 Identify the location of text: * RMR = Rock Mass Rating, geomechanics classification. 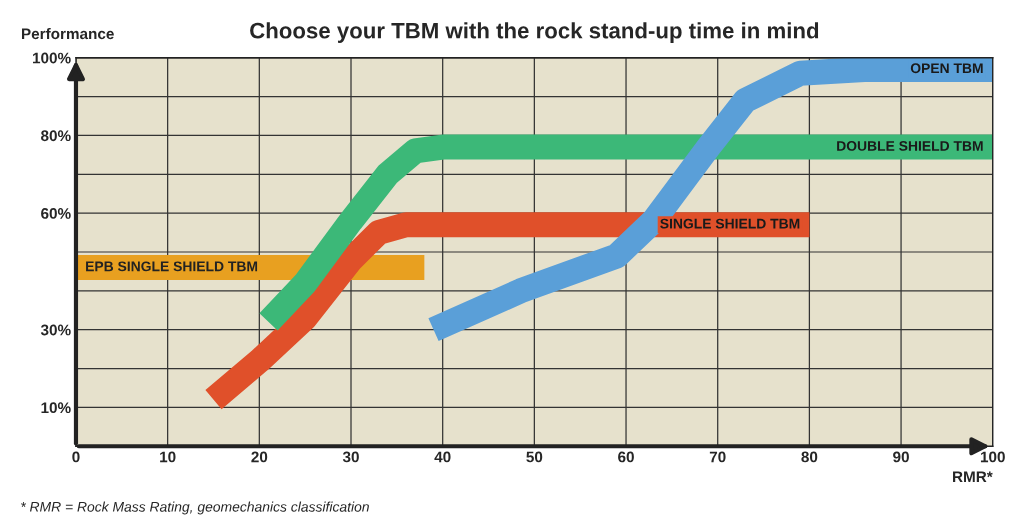
(195, 508).